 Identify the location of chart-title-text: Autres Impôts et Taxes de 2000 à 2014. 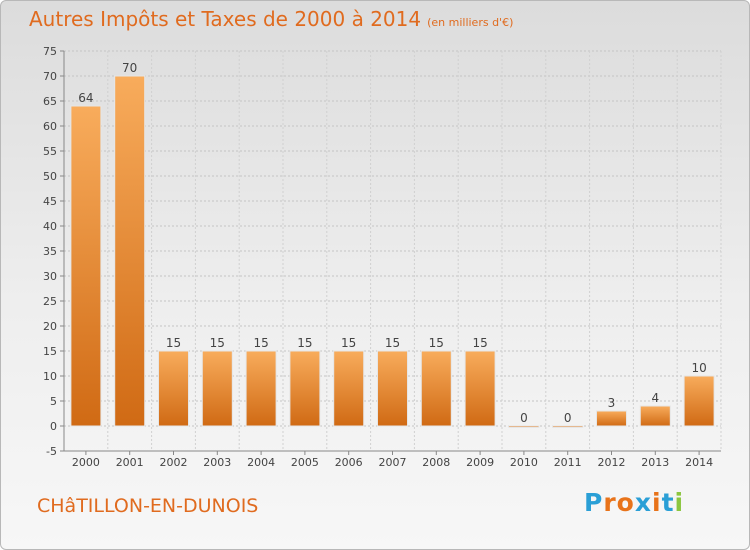
(225, 19).